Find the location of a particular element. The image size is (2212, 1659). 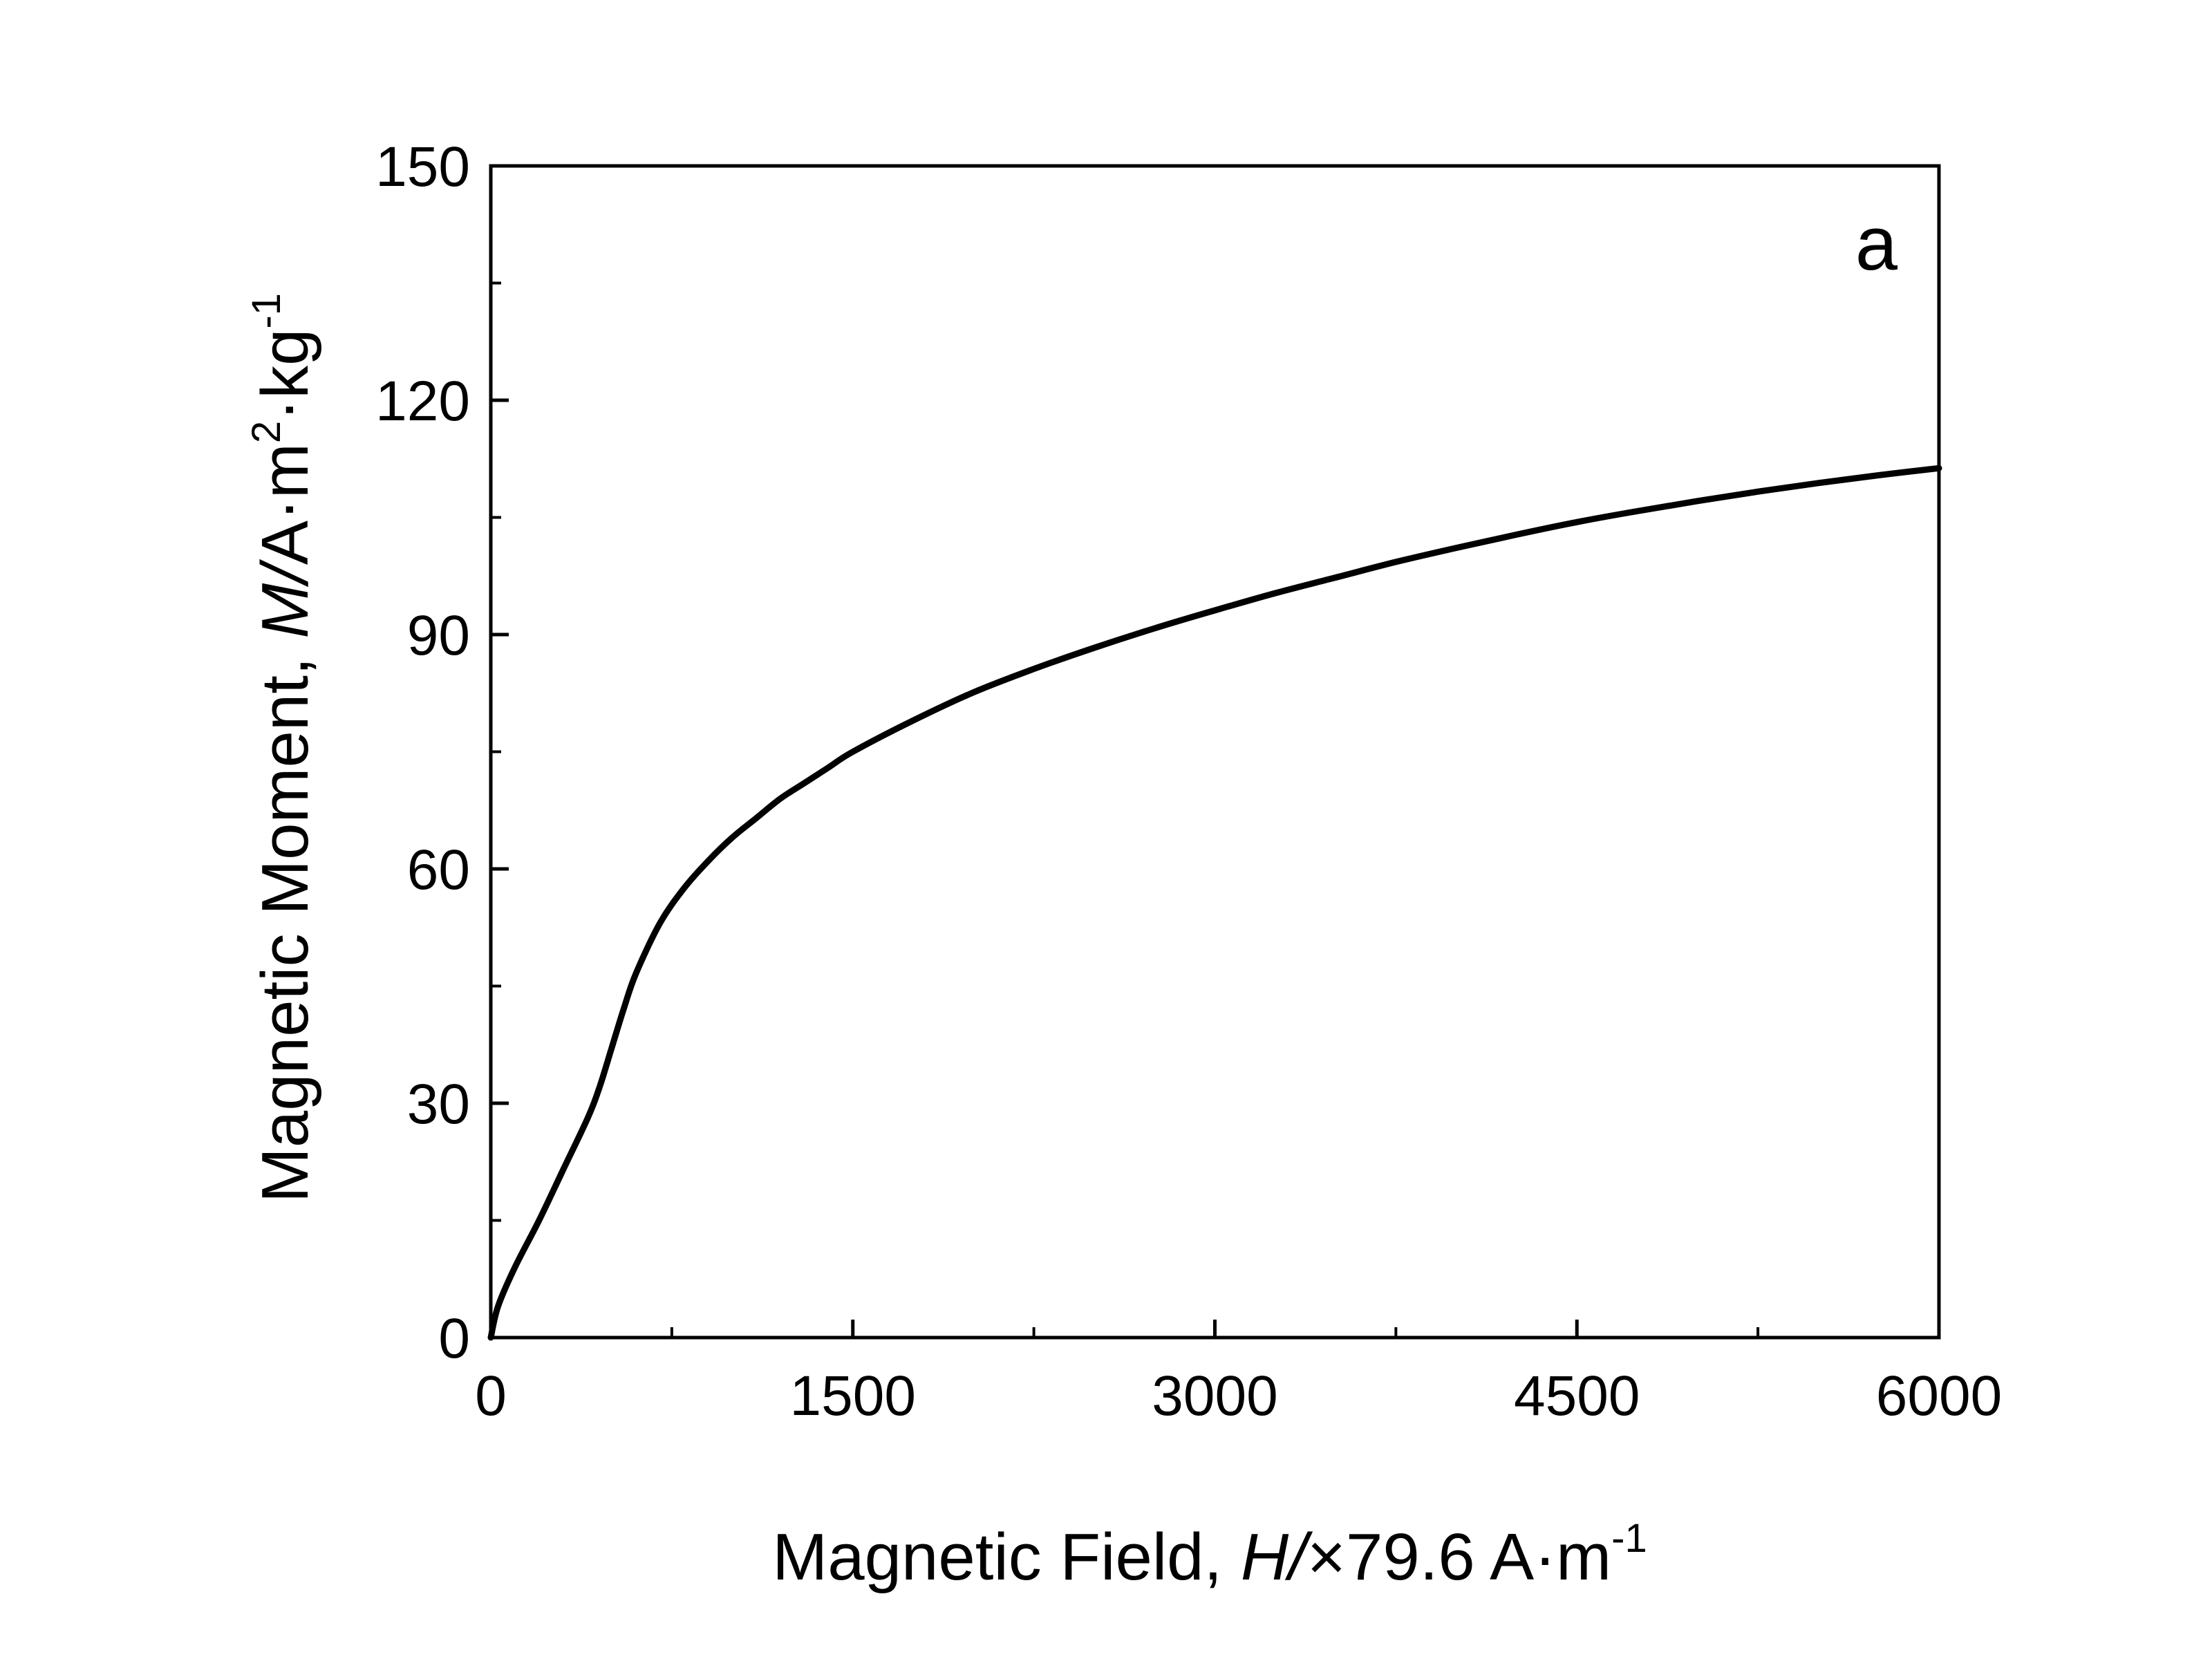

y-tick-label: 150 is located at coordinates (422, 167).